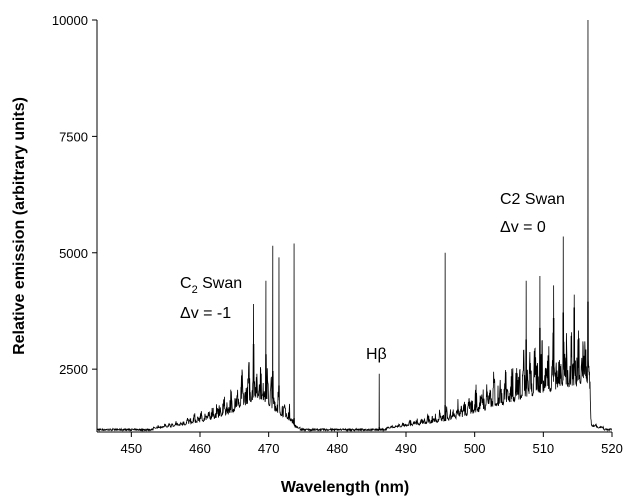 Image resolution: width=626 pixels, height=496 pixels. Describe the element at coordinates (200, 448) in the screenshot. I see `x-tick-label: 460` at that location.